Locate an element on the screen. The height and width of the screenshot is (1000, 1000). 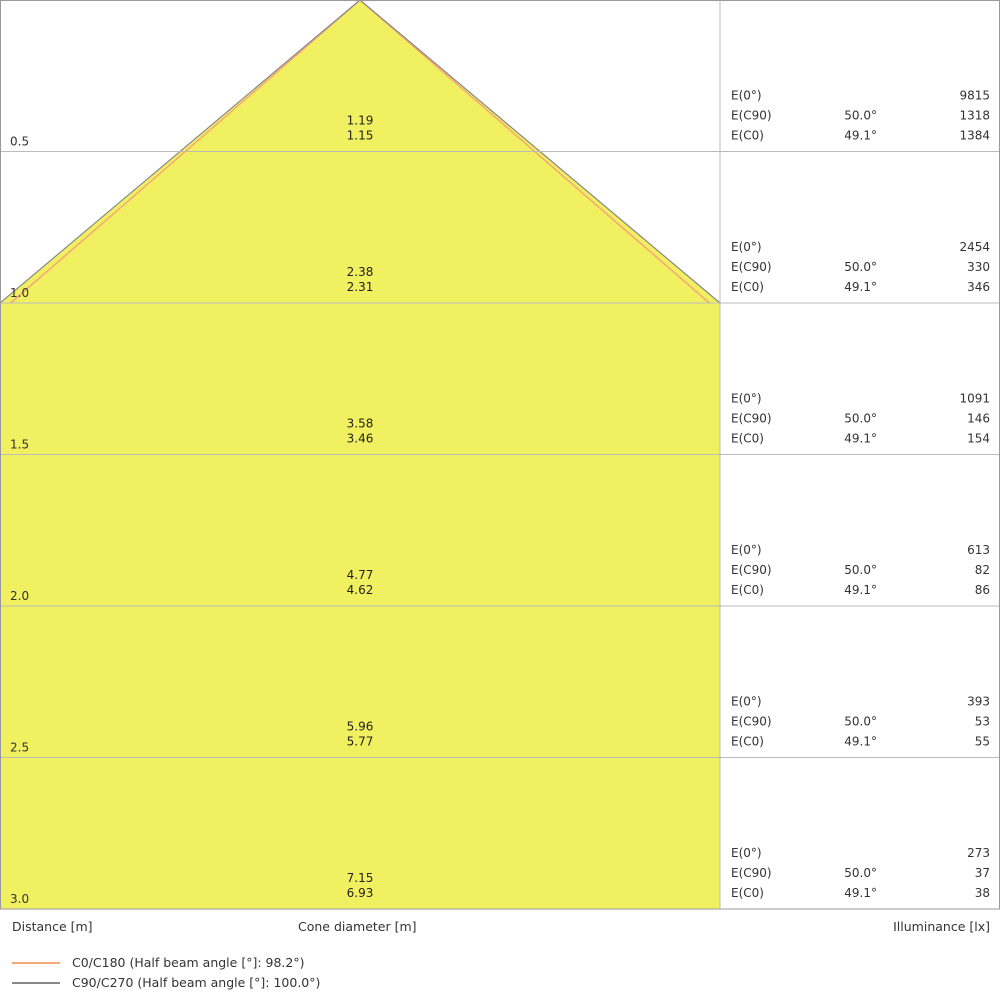
diameter-c0: 1.15 is located at coordinates (360, 136).